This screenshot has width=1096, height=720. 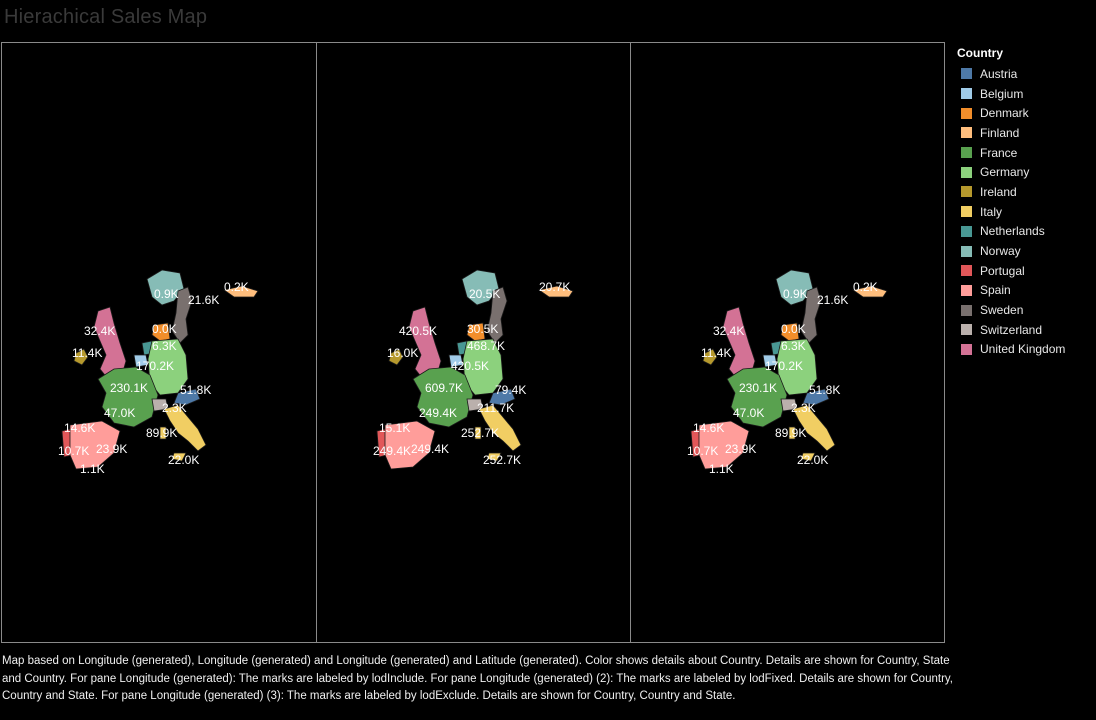 I want to click on legend-item-germany: Germany, so click(x=1025, y=172).